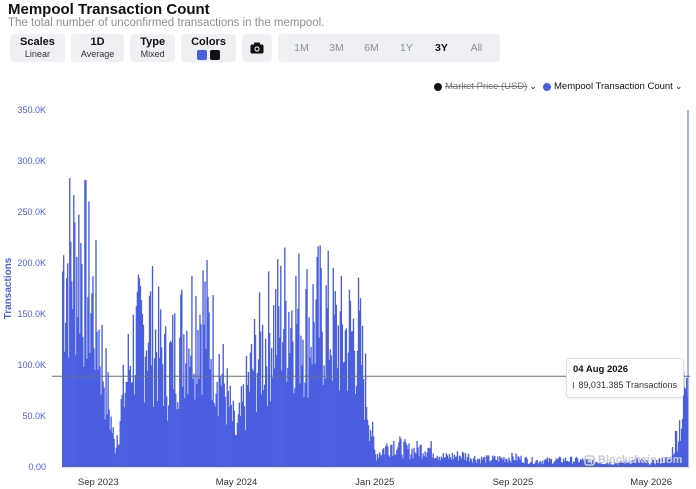 The image size is (696, 489). I want to click on y-tick-label: 100.0K, so click(31, 365).